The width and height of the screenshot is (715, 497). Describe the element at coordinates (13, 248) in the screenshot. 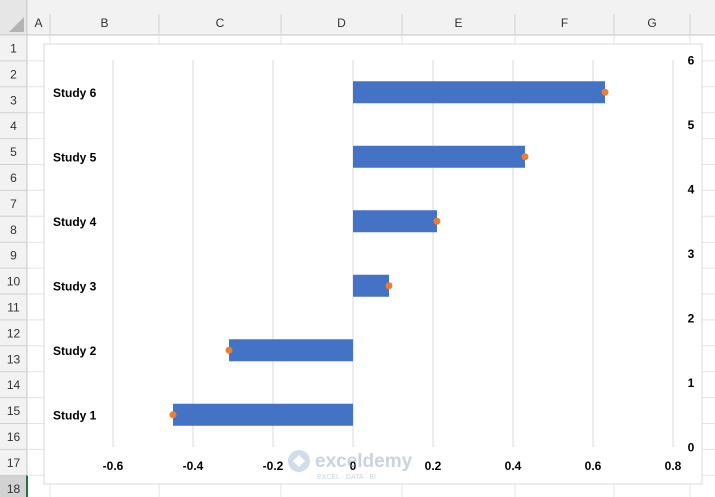

I see `row-header-bar` at that location.